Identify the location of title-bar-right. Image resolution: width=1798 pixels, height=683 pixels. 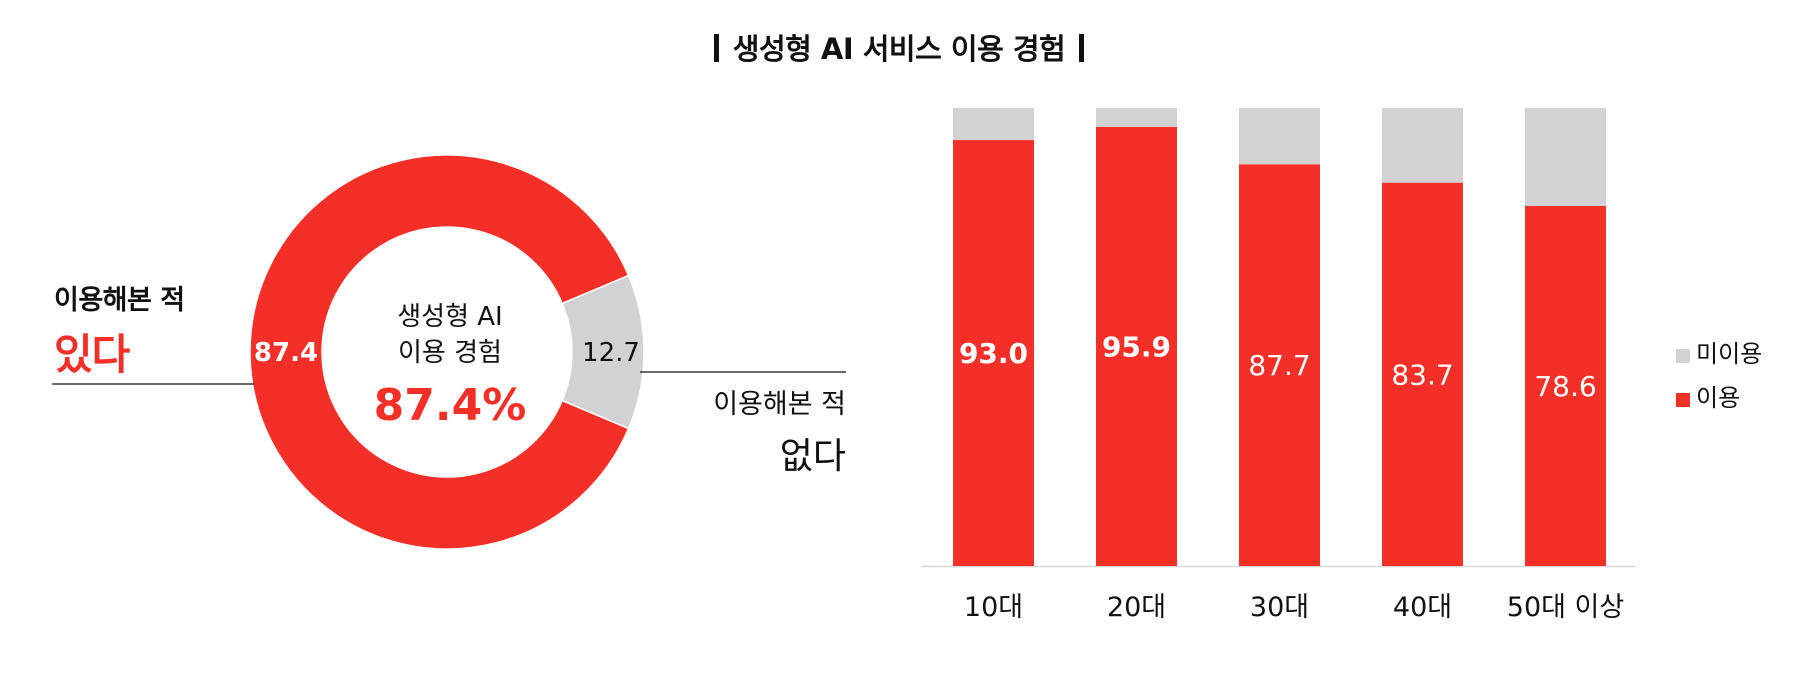
(1082, 48).